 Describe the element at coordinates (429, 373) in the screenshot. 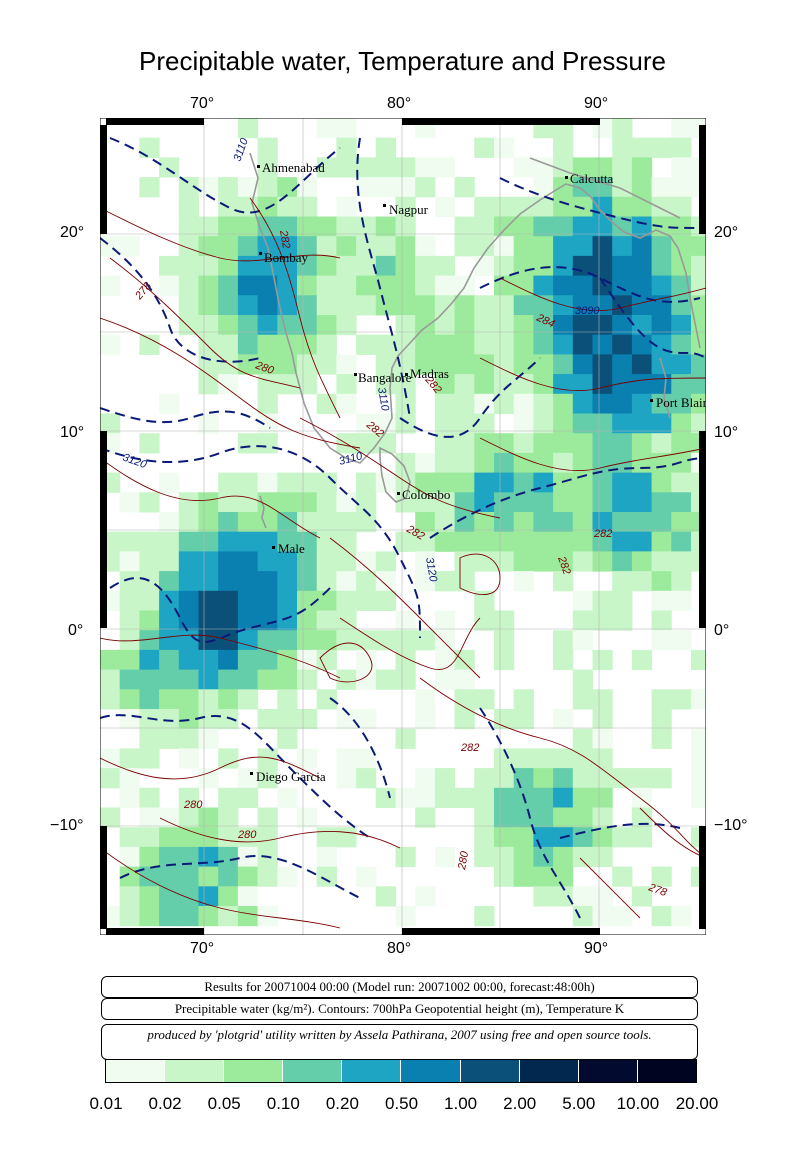

I see `city-label: Madras` at that location.